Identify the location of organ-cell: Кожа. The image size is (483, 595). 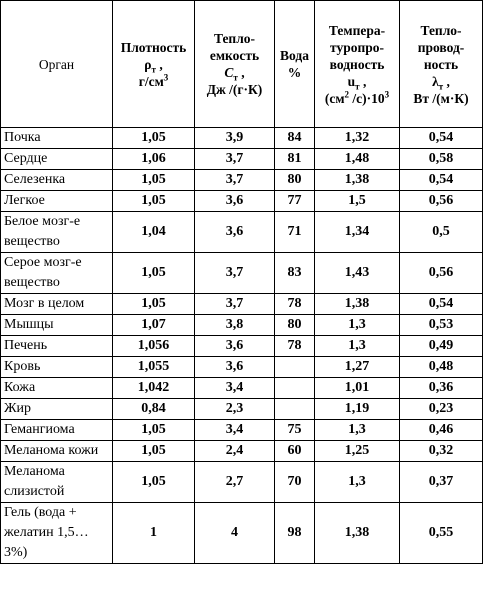
(56, 388).